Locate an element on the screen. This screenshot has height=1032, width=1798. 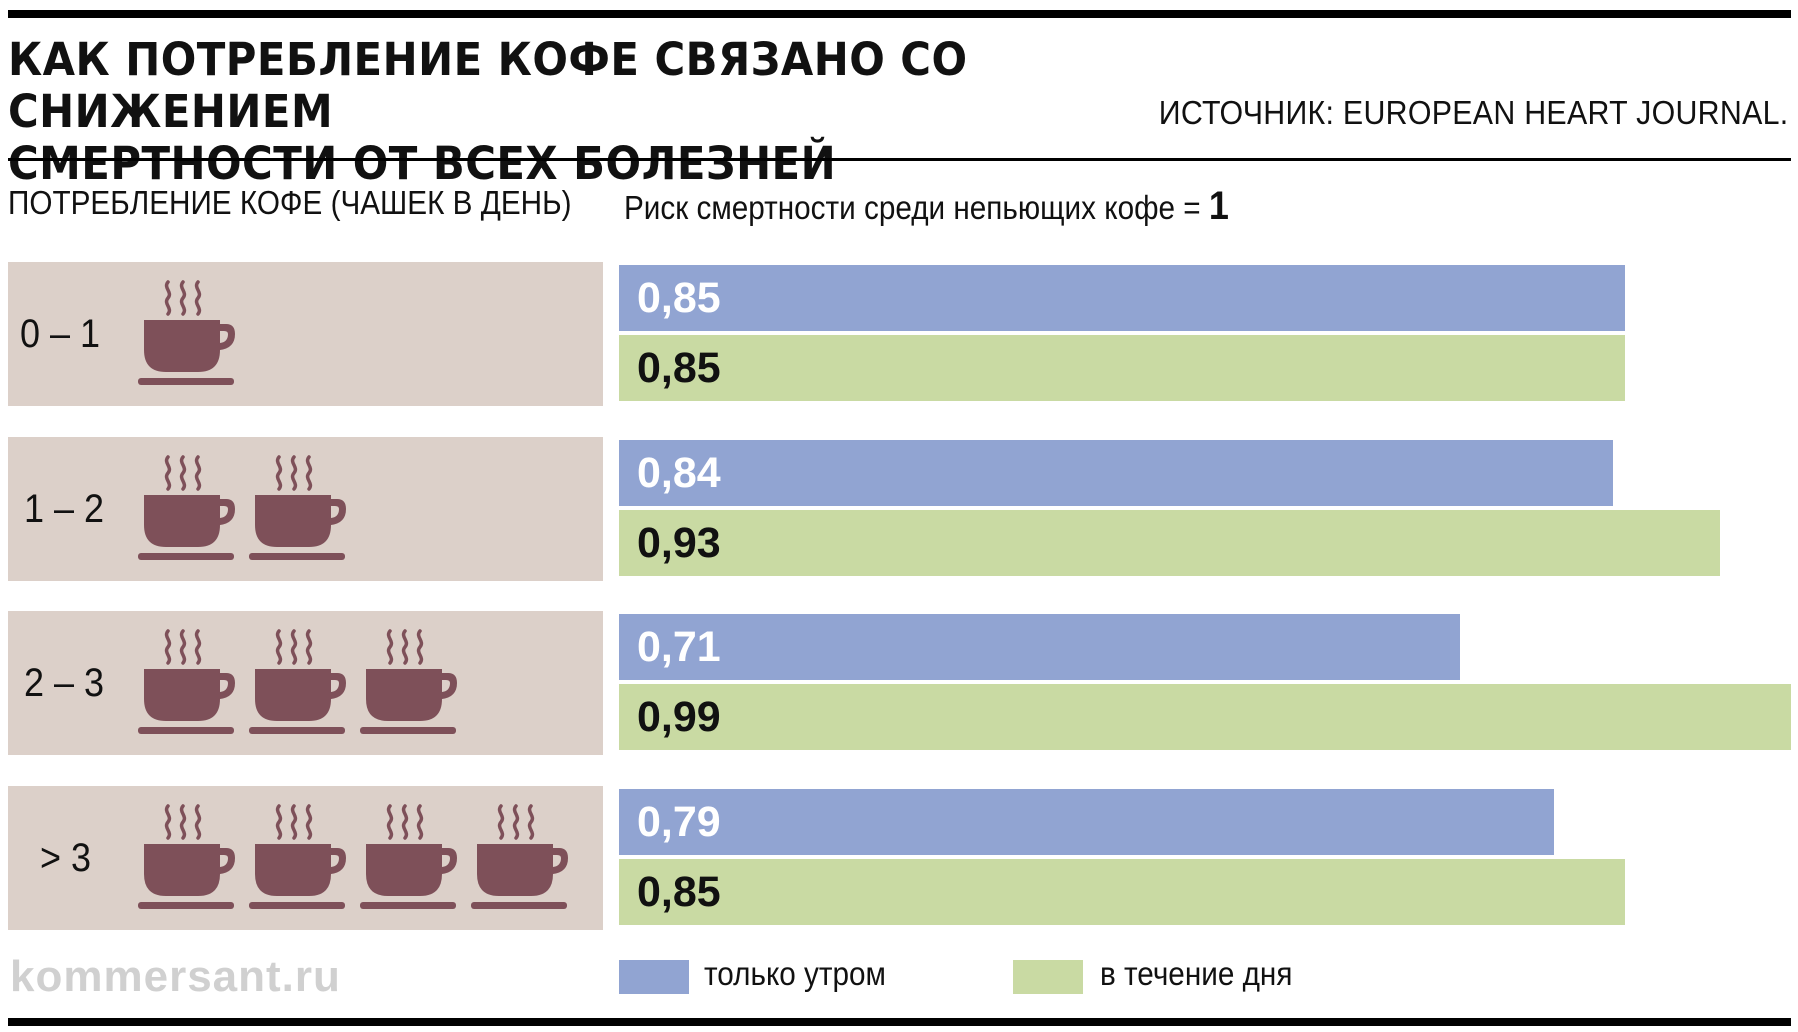
range-label: 1 – 2 is located at coordinates (64, 509).